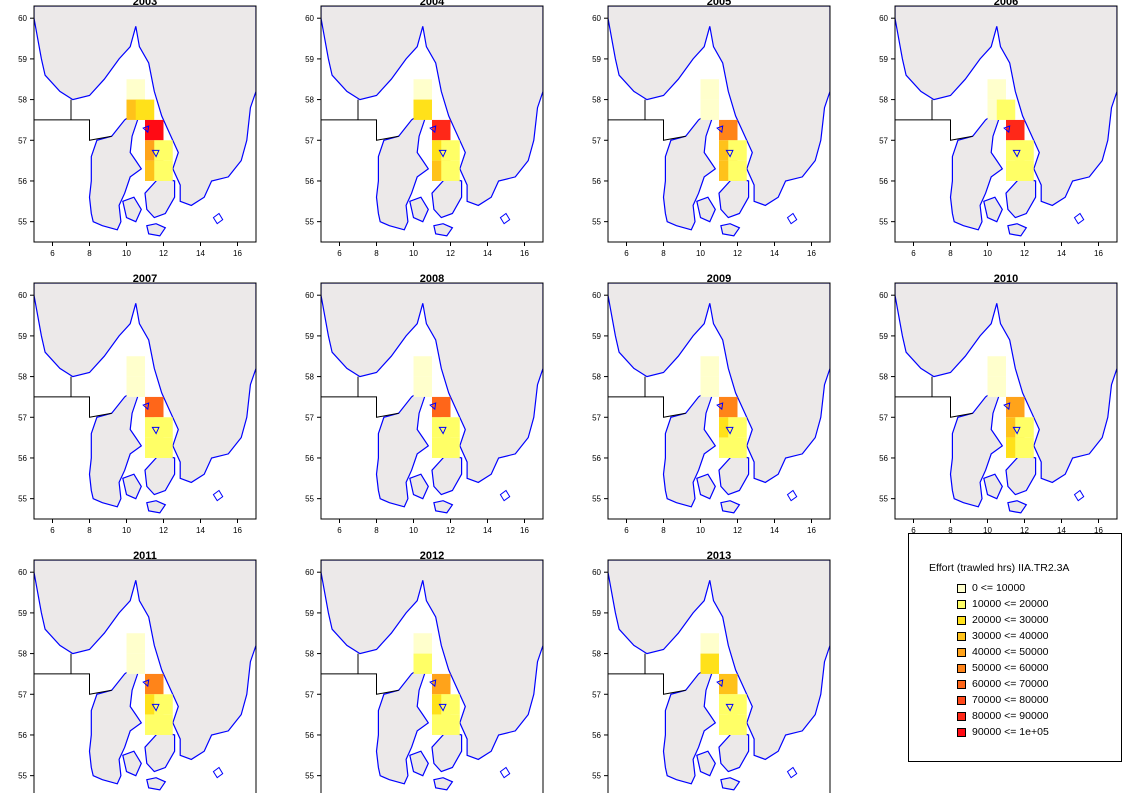 The height and width of the screenshot is (793, 1123). Describe the element at coordinates (1003, 700) in the screenshot. I see `legend-item: 70000 <= 80000` at that location.